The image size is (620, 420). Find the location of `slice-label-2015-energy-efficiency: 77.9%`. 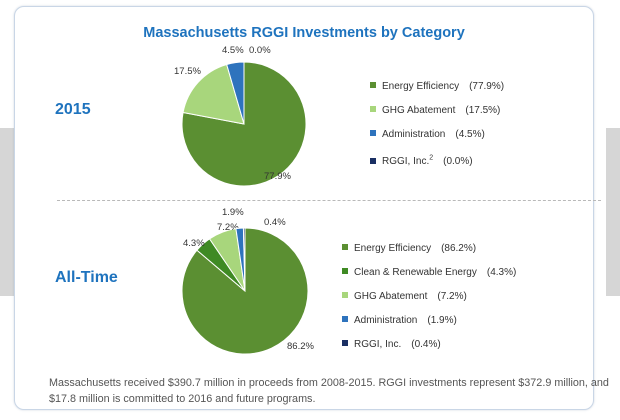

slice-label-2015-energy-efficiency: 77.9% is located at coordinates (277, 176).